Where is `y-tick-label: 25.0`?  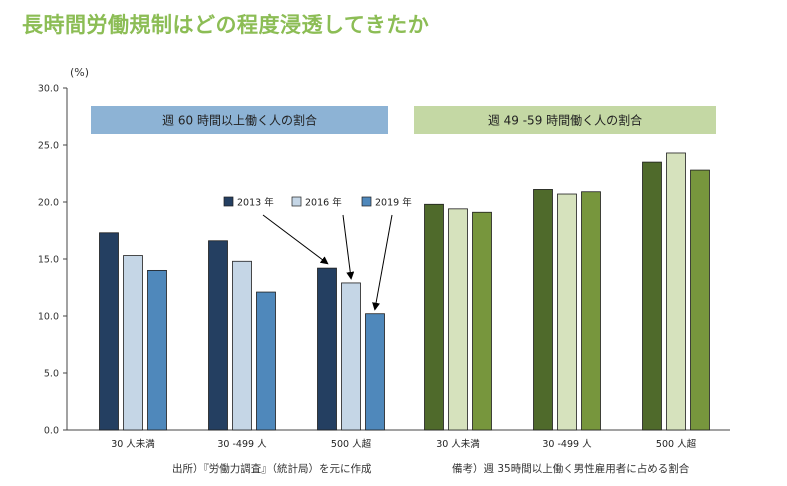
y-tick-label: 25.0 is located at coordinates (48, 146).